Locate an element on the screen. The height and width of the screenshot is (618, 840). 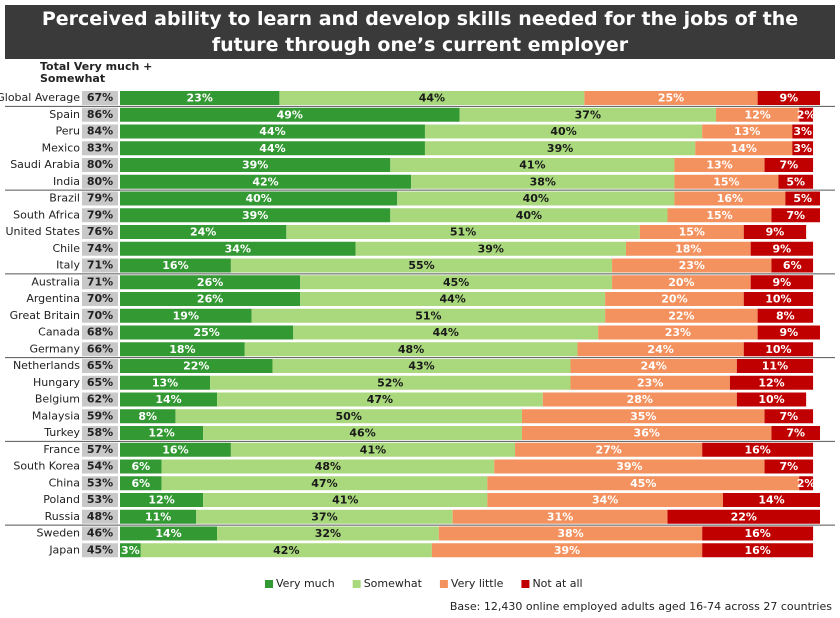
total-label: 58% is located at coordinates (100, 432).